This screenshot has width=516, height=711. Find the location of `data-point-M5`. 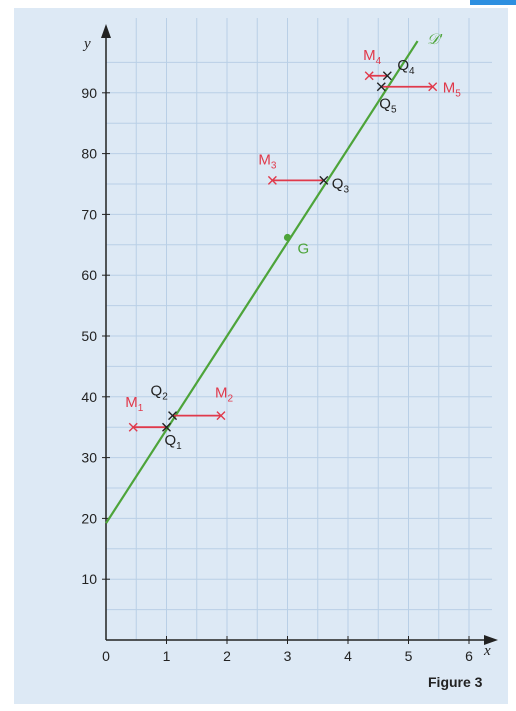

data-point-M5 is located at coordinates (433, 87).